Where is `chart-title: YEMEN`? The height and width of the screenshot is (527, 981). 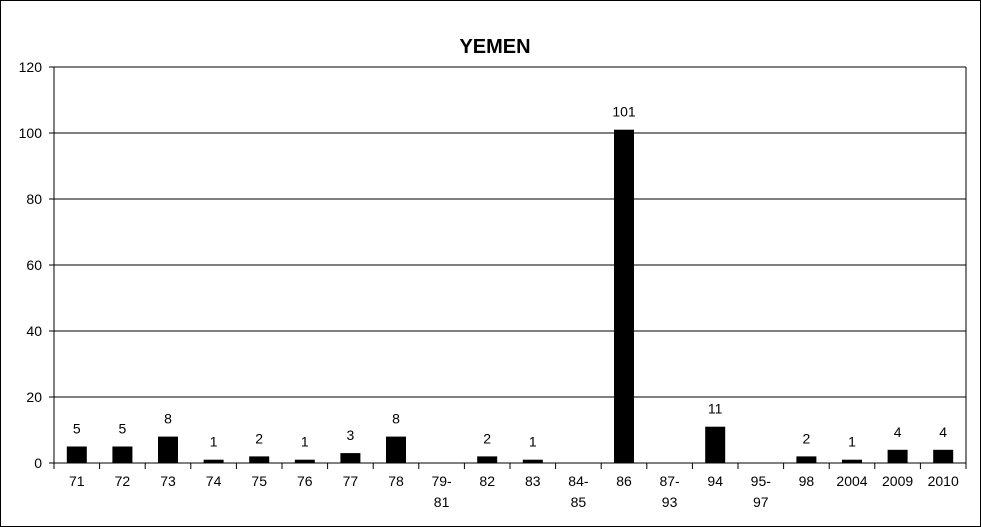
chart-title: YEMEN is located at coordinates (494, 47).